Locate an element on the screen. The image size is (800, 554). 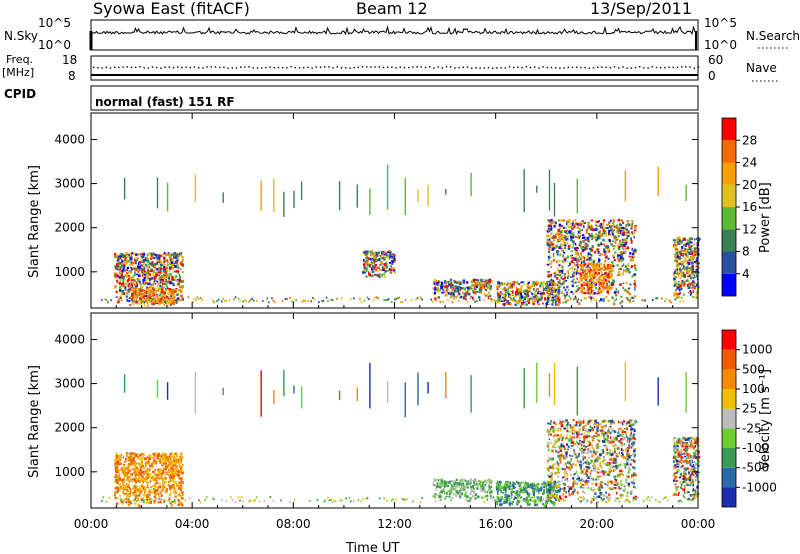
colorbar-tick-label: 24 is located at coordinates (749, 163).